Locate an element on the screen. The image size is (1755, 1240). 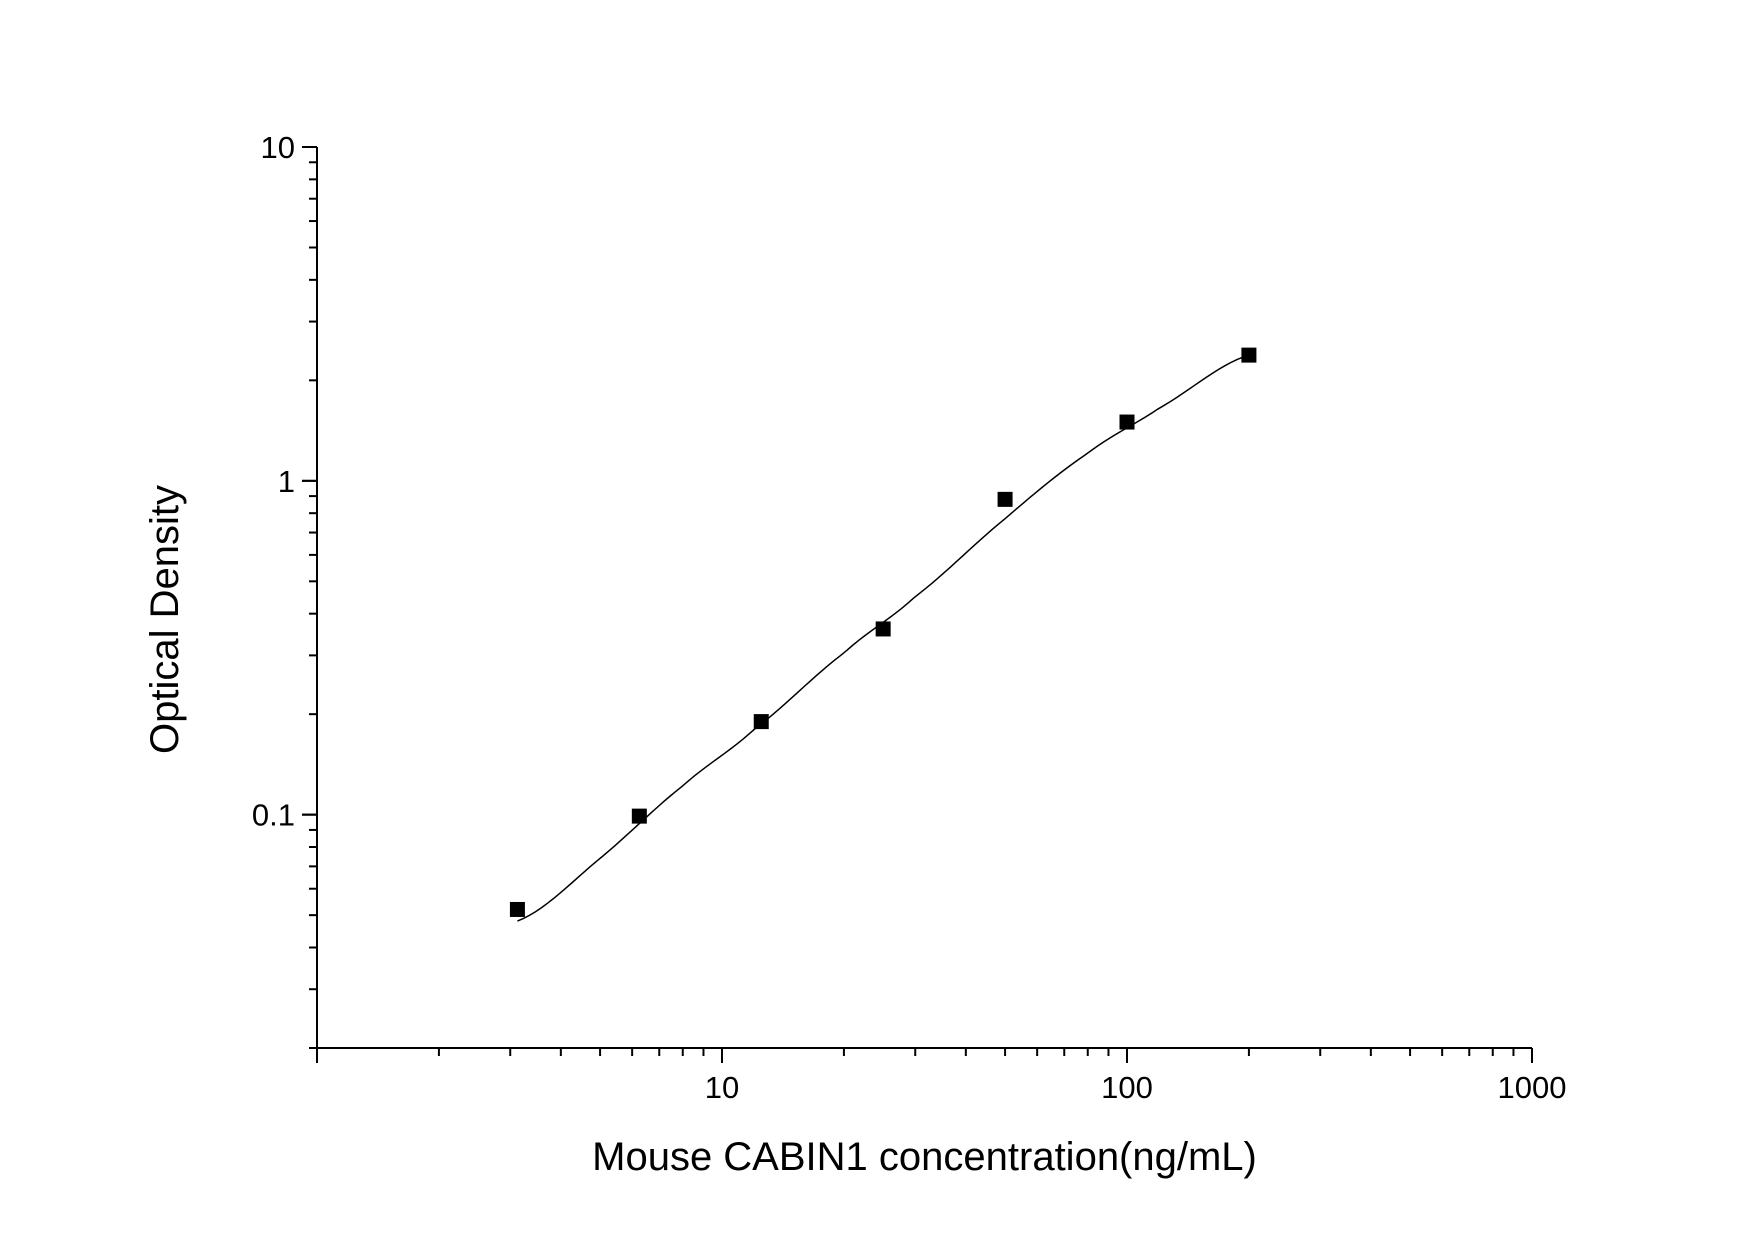
y-axis-title: Optical Density is located at coordinates (165, 619).